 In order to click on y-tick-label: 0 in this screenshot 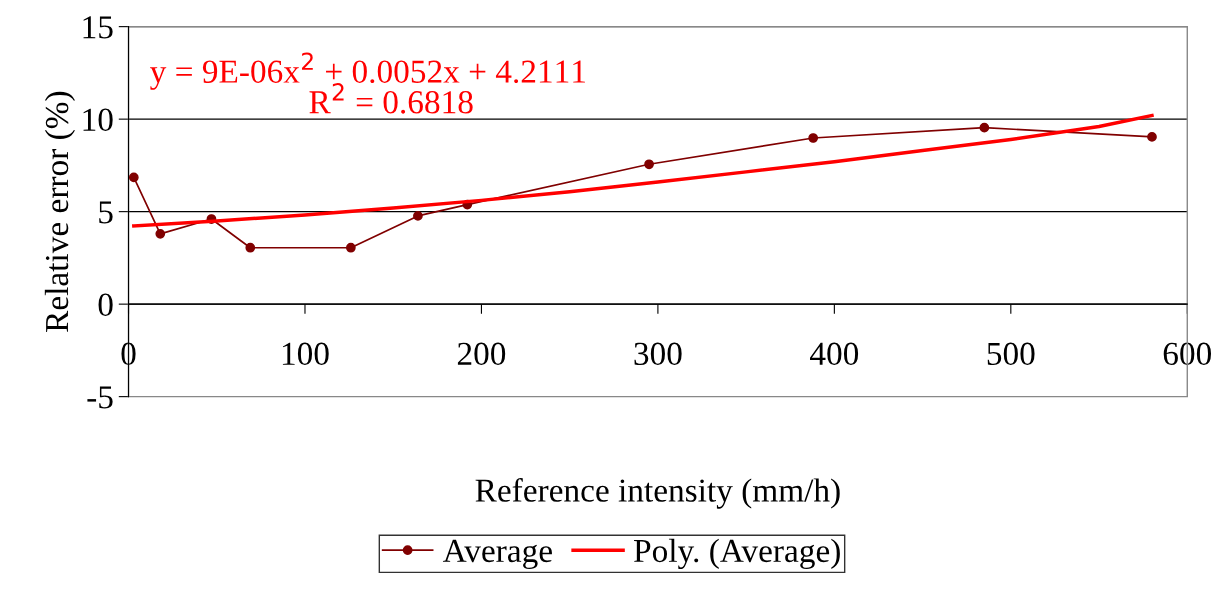, I will do `click(105, 305)`.